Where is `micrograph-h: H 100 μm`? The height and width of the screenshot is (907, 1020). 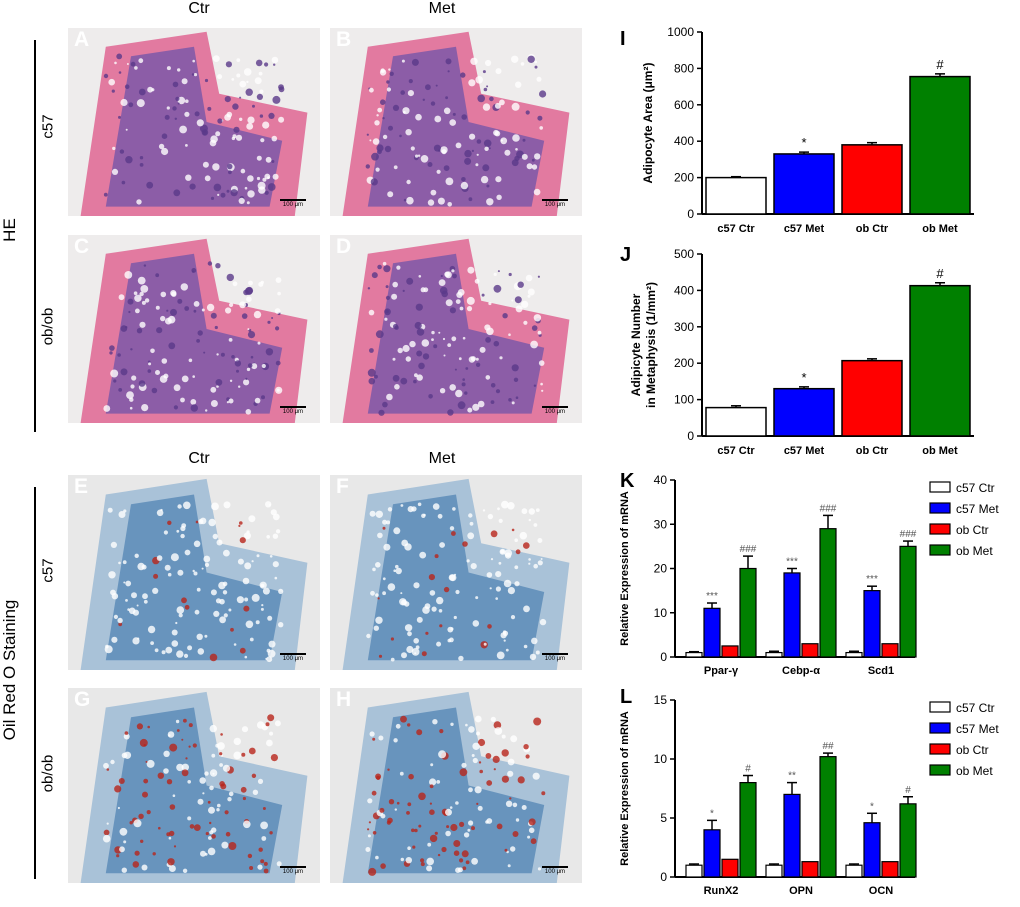 micrograph-h: H 100 μm is located at coordinates (456, 785).